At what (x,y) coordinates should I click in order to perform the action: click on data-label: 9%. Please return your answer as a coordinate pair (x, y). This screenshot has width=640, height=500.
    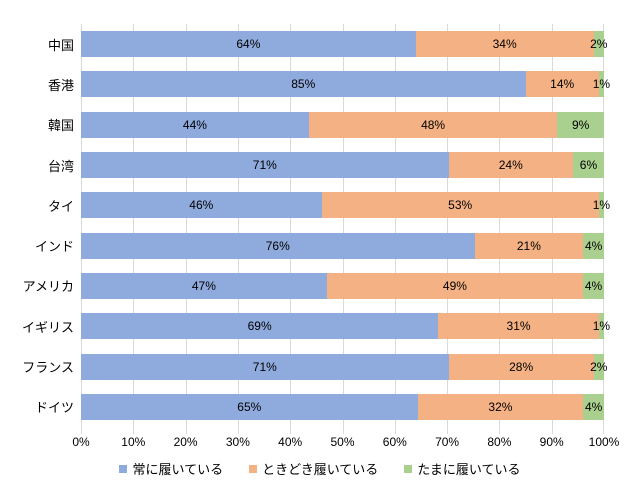
    Looking at the image, I should click on (581, 124).